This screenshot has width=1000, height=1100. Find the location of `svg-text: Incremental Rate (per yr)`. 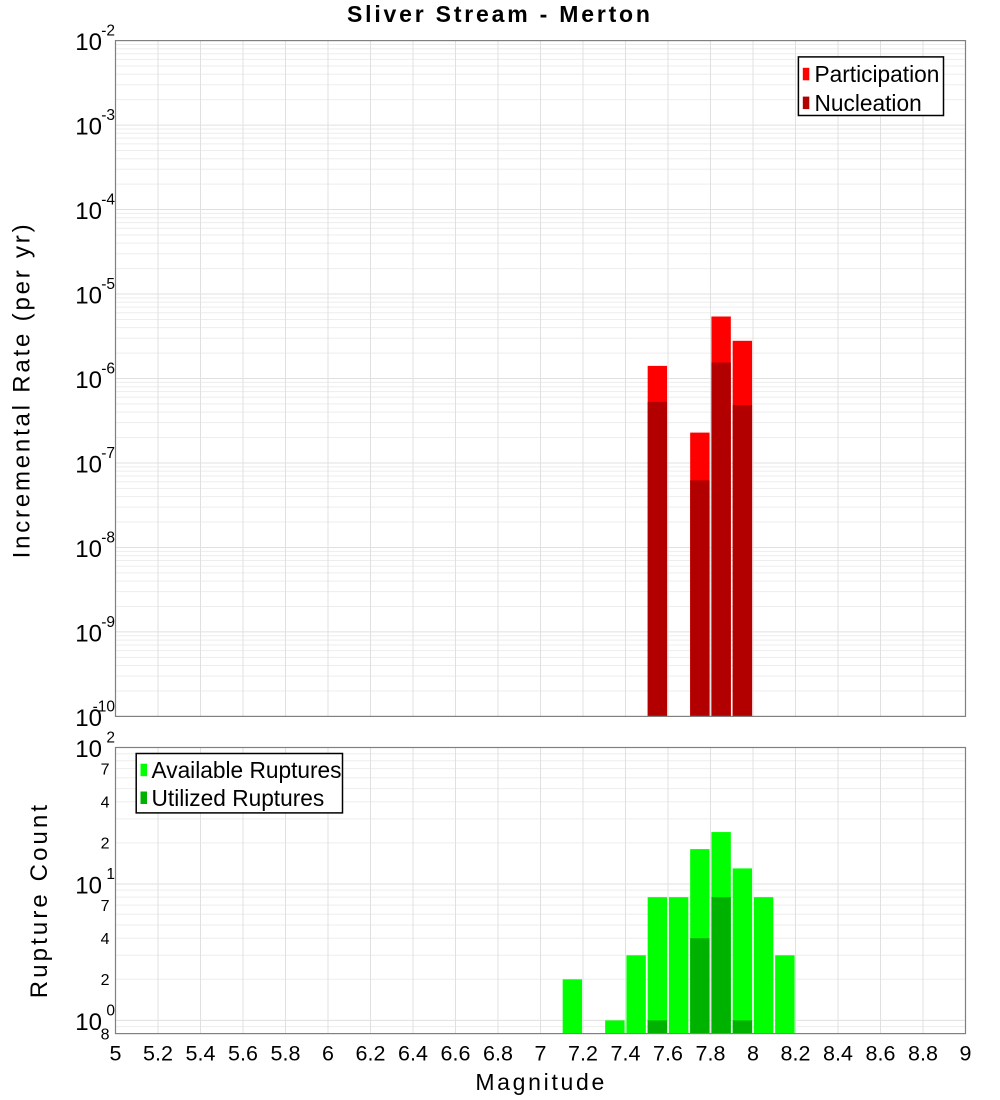

svg-text: Incremental Rate (per yr) is located at coordinates (22, 390).